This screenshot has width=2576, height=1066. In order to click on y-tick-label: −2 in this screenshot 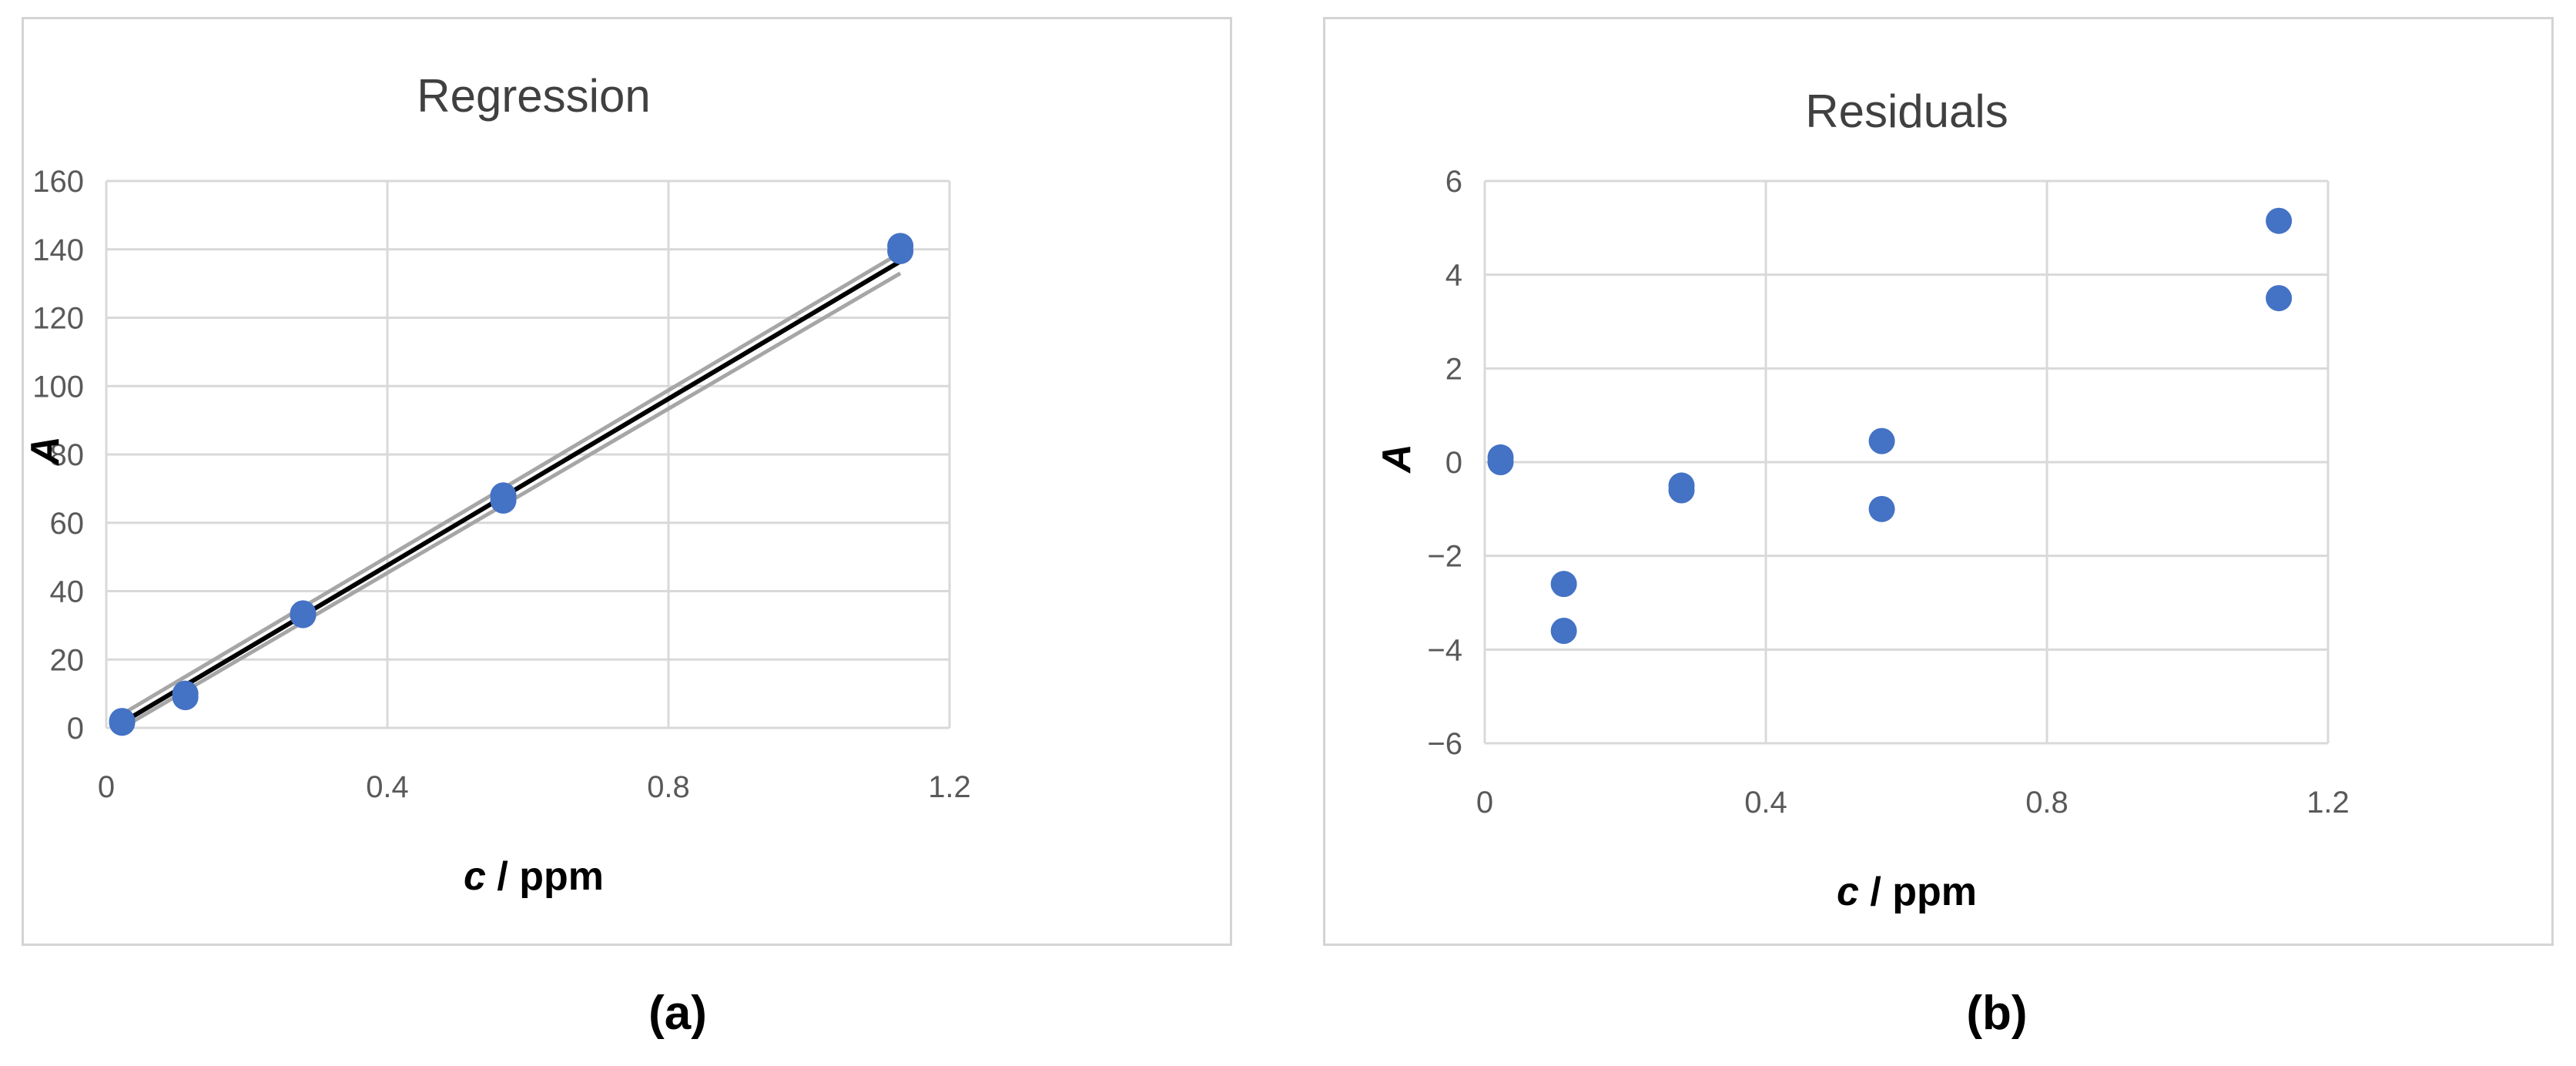, I will do `click(1444, 557)`.